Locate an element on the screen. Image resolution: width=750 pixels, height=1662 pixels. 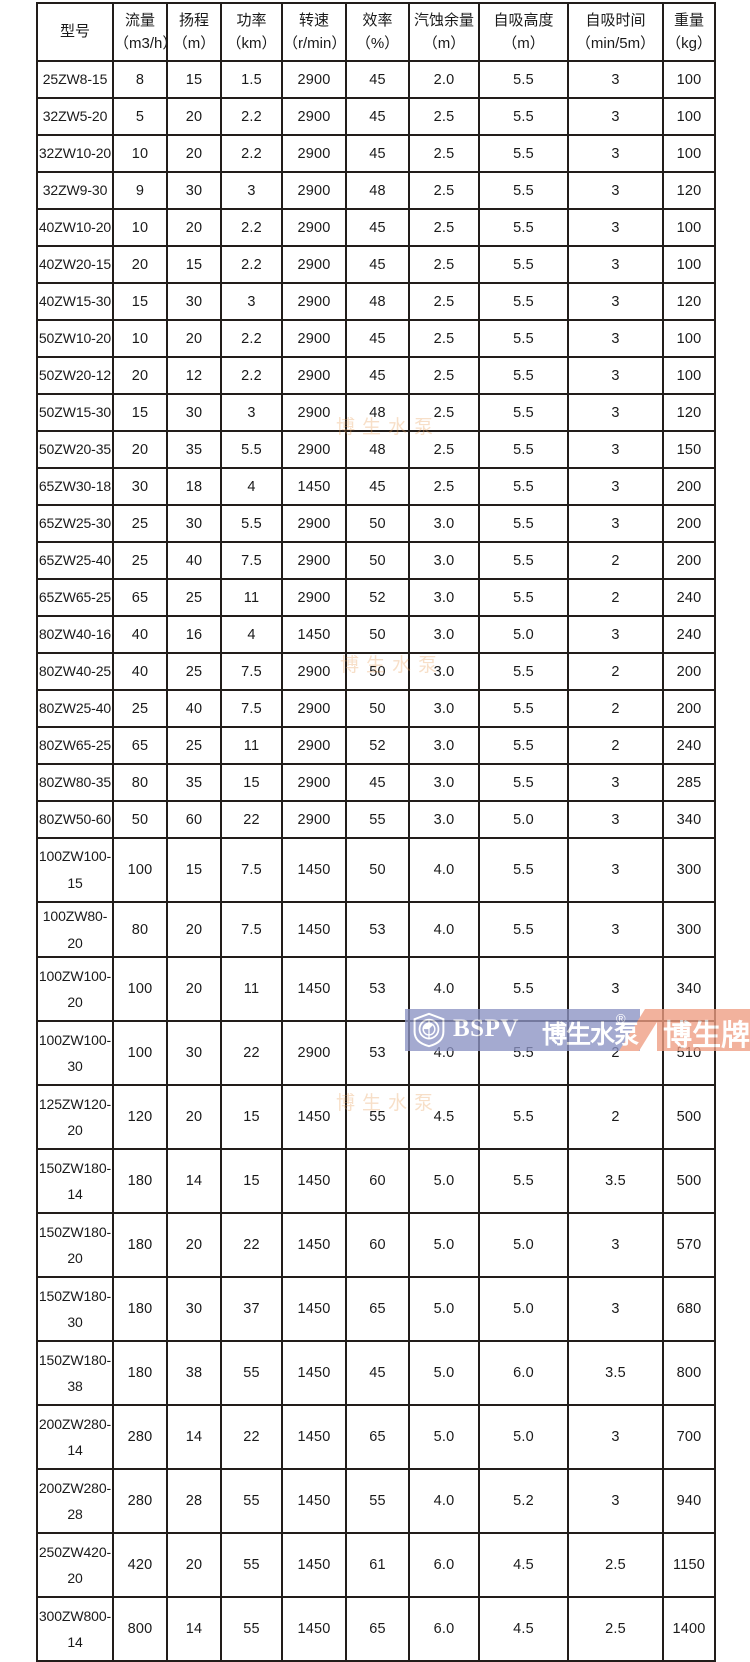
cell-flow: 10 is located at coordinates (140, 227).